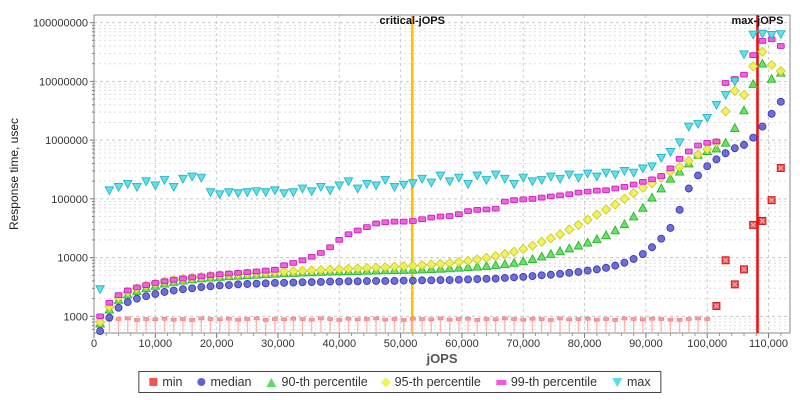 The image size is (800, 400). I want to click on legend-item-95th: 95-th percentile, so click(431, 382).